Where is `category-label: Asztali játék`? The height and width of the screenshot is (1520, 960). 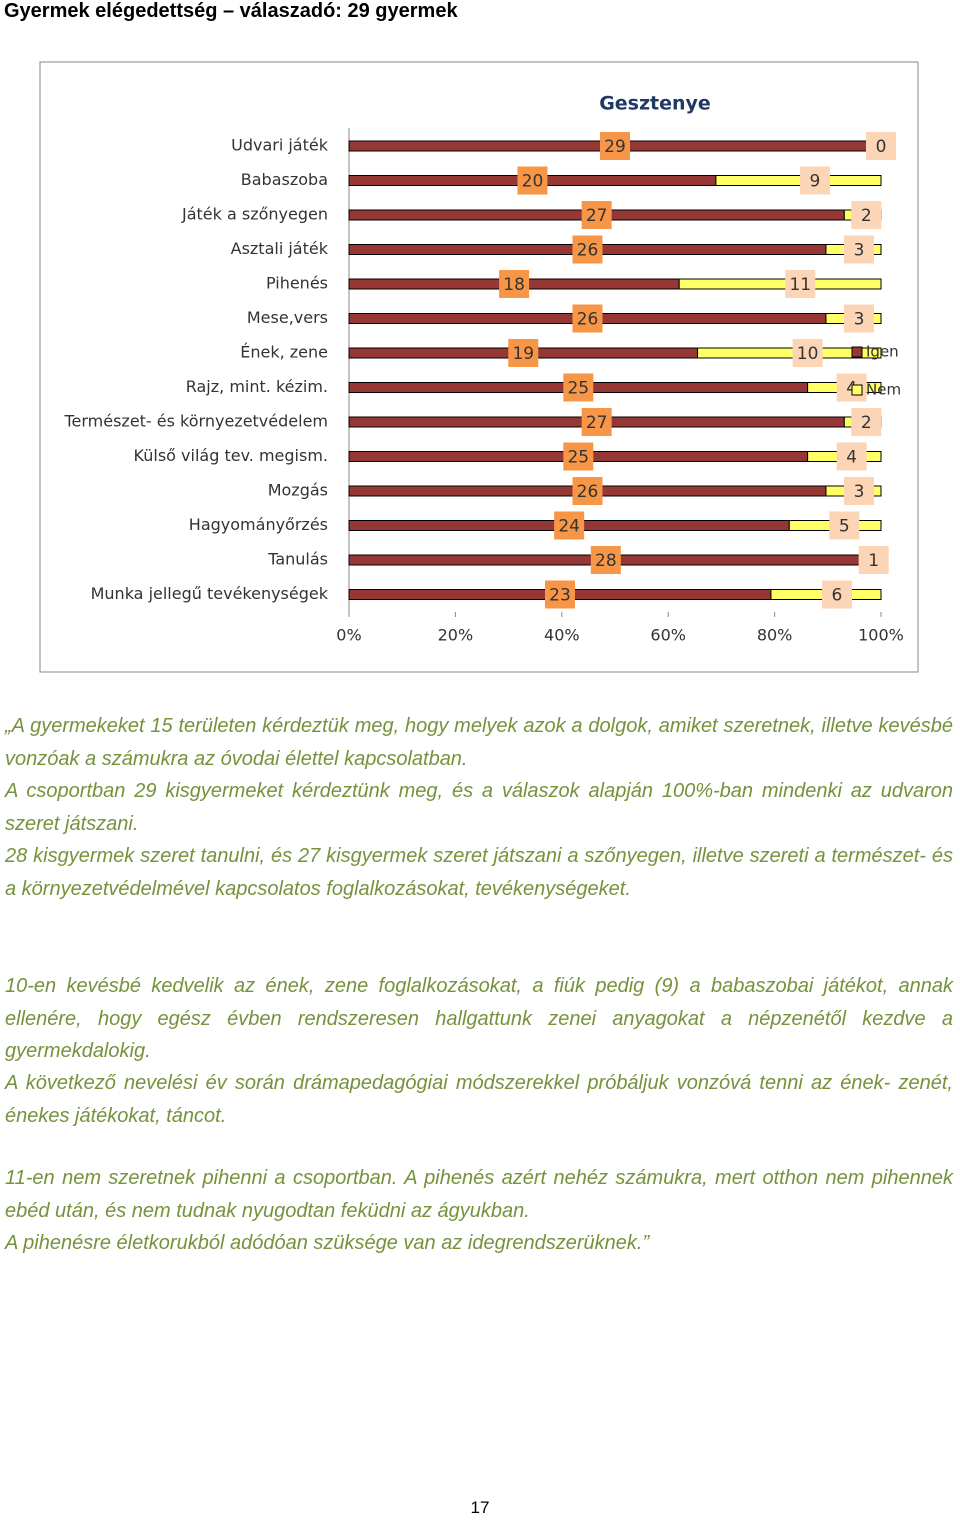
category-label: Asztali játék is located at coordinates (280, 248).